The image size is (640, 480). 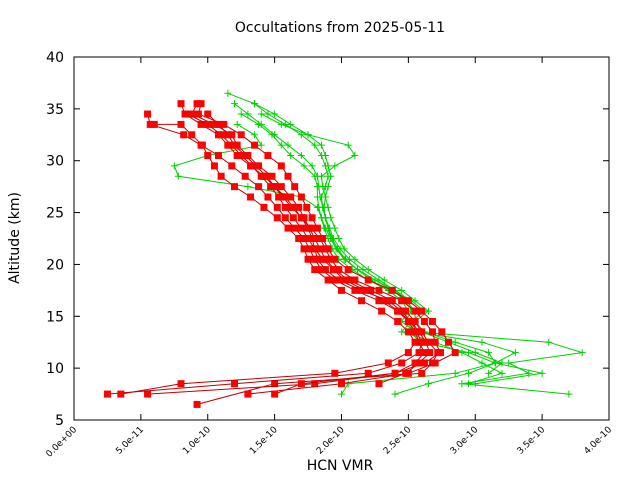 I want to click on x-tick-label: 4.0e-10, so click(x=599, y=441).